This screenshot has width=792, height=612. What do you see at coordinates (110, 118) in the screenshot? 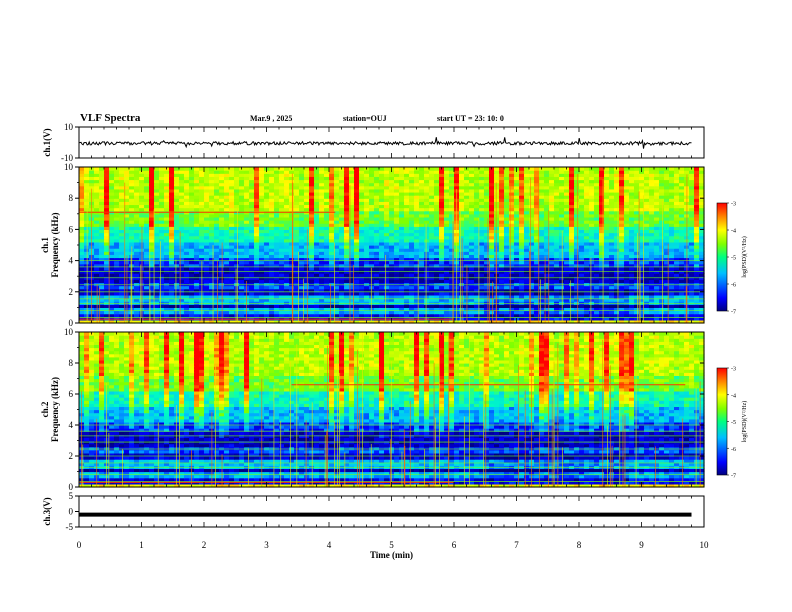
I see `chart-title: VLF Spectra` at bounding box center [110, 118].